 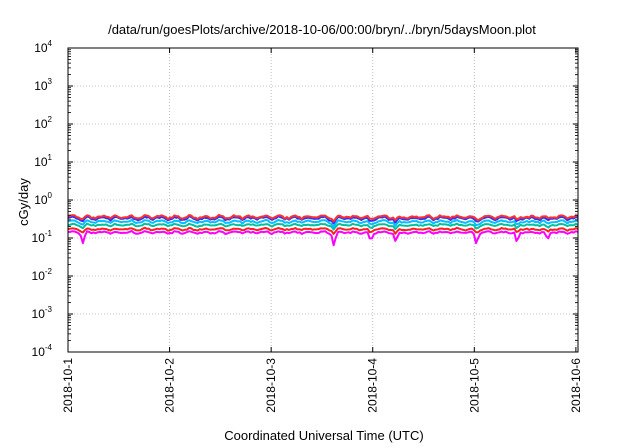 I want to click on x-tick-label: 2018-10-2, so click(x=170, y=385).